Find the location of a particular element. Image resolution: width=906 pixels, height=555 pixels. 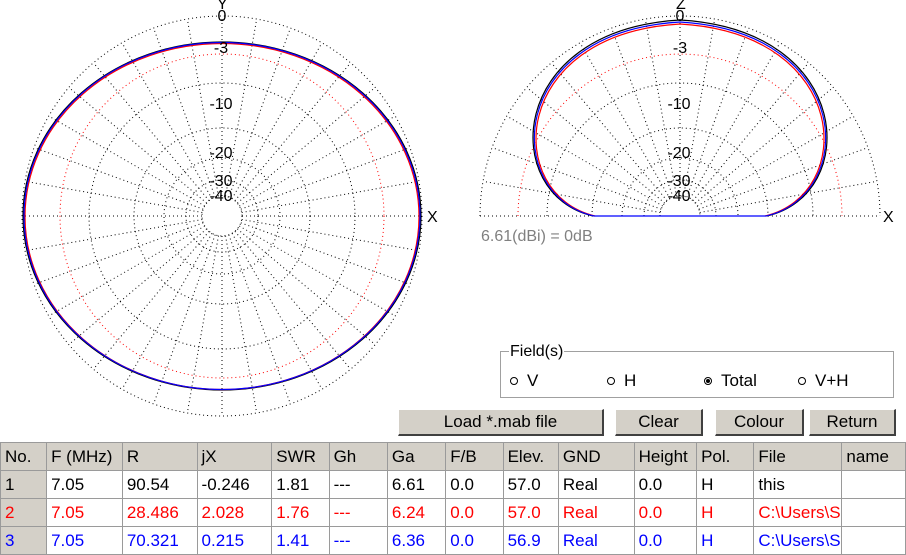

radio-selected-icon is located at coordinates (708, 381).